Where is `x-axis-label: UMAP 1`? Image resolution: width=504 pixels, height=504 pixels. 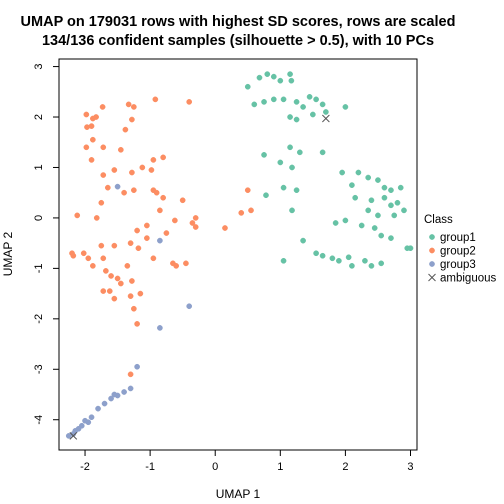 x-axis-label: UMAP 1 is located at coordinates (238, 494).